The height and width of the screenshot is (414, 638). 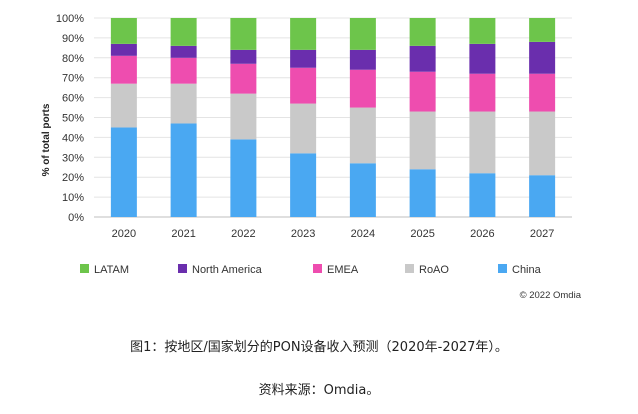 What do you see at coordinates (73, 59) in the screenshot?
I see `y-tick-label: 80%` at bounding box center [73, 59].